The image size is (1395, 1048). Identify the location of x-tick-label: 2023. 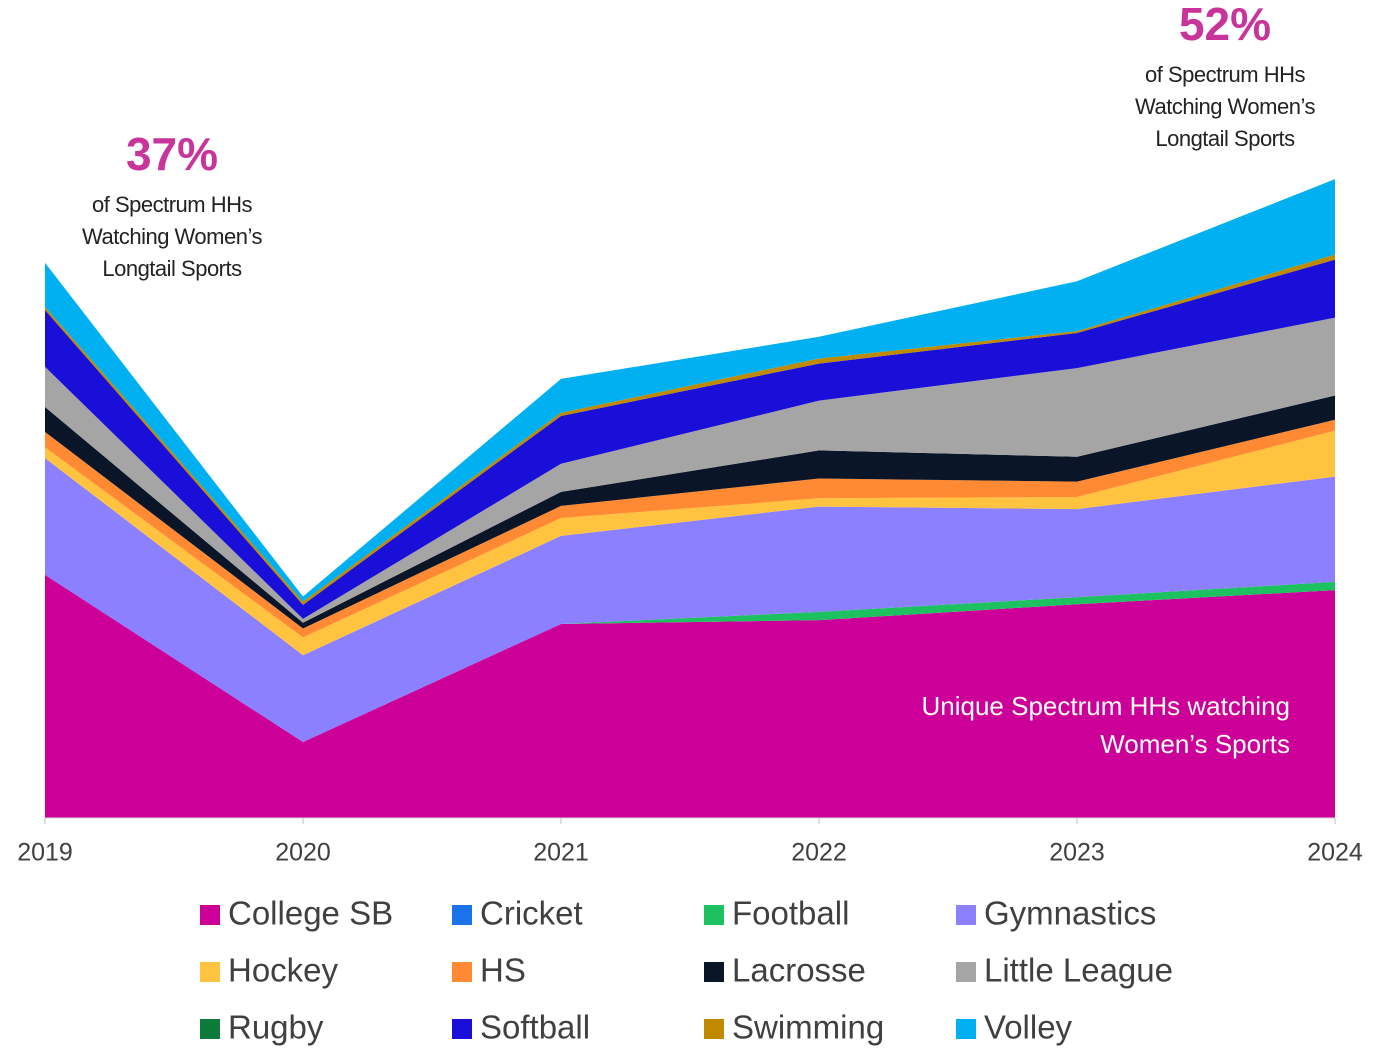
(1077, 853).